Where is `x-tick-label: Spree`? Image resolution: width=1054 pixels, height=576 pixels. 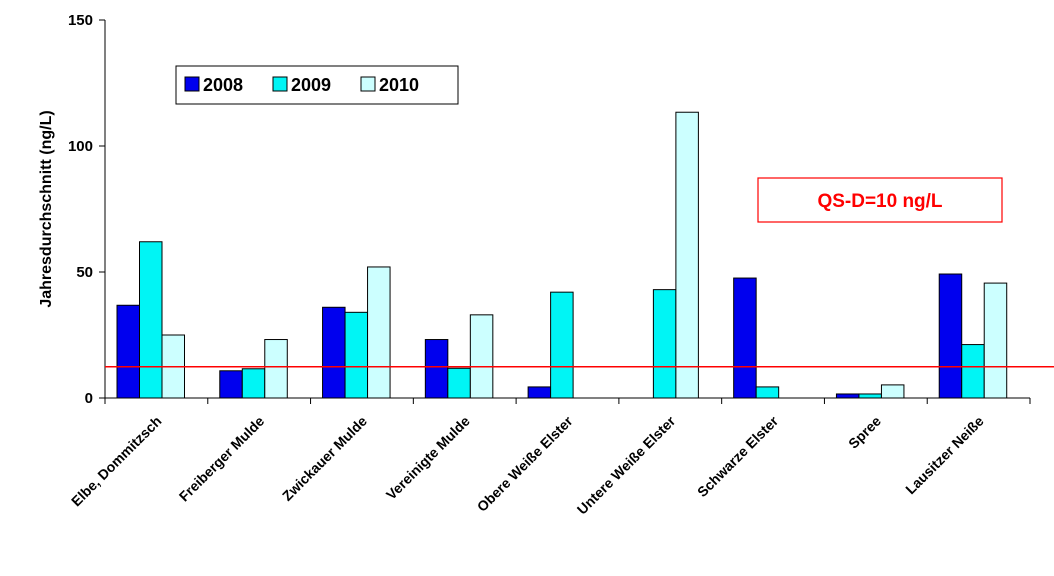 x-tick-label: Spree is located at coordinates (864, 432).